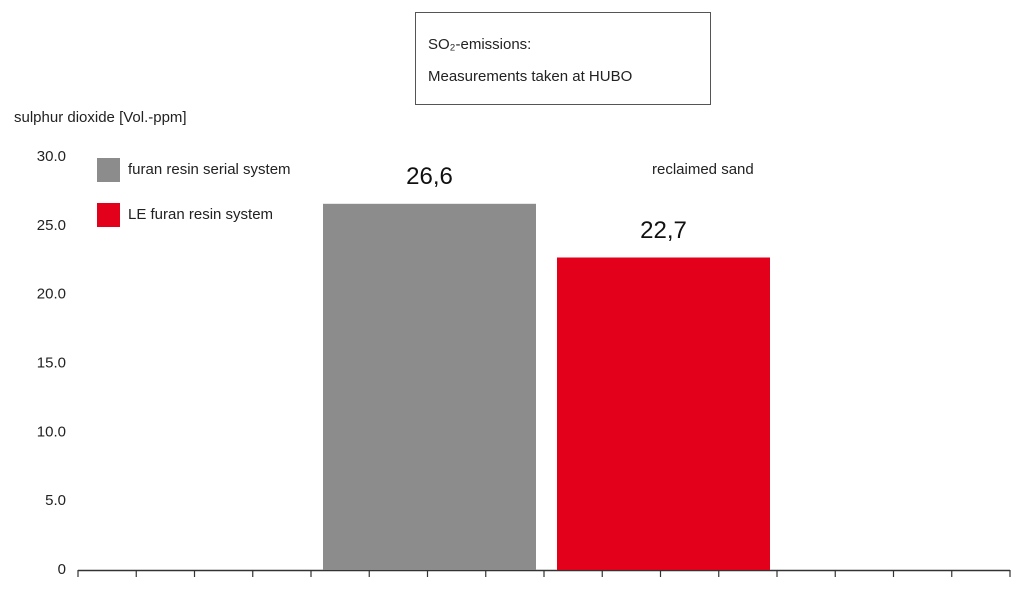  Describe the element at coordinates (544, 573) in the screenshot. I see `x-axis-ticks` at that location.